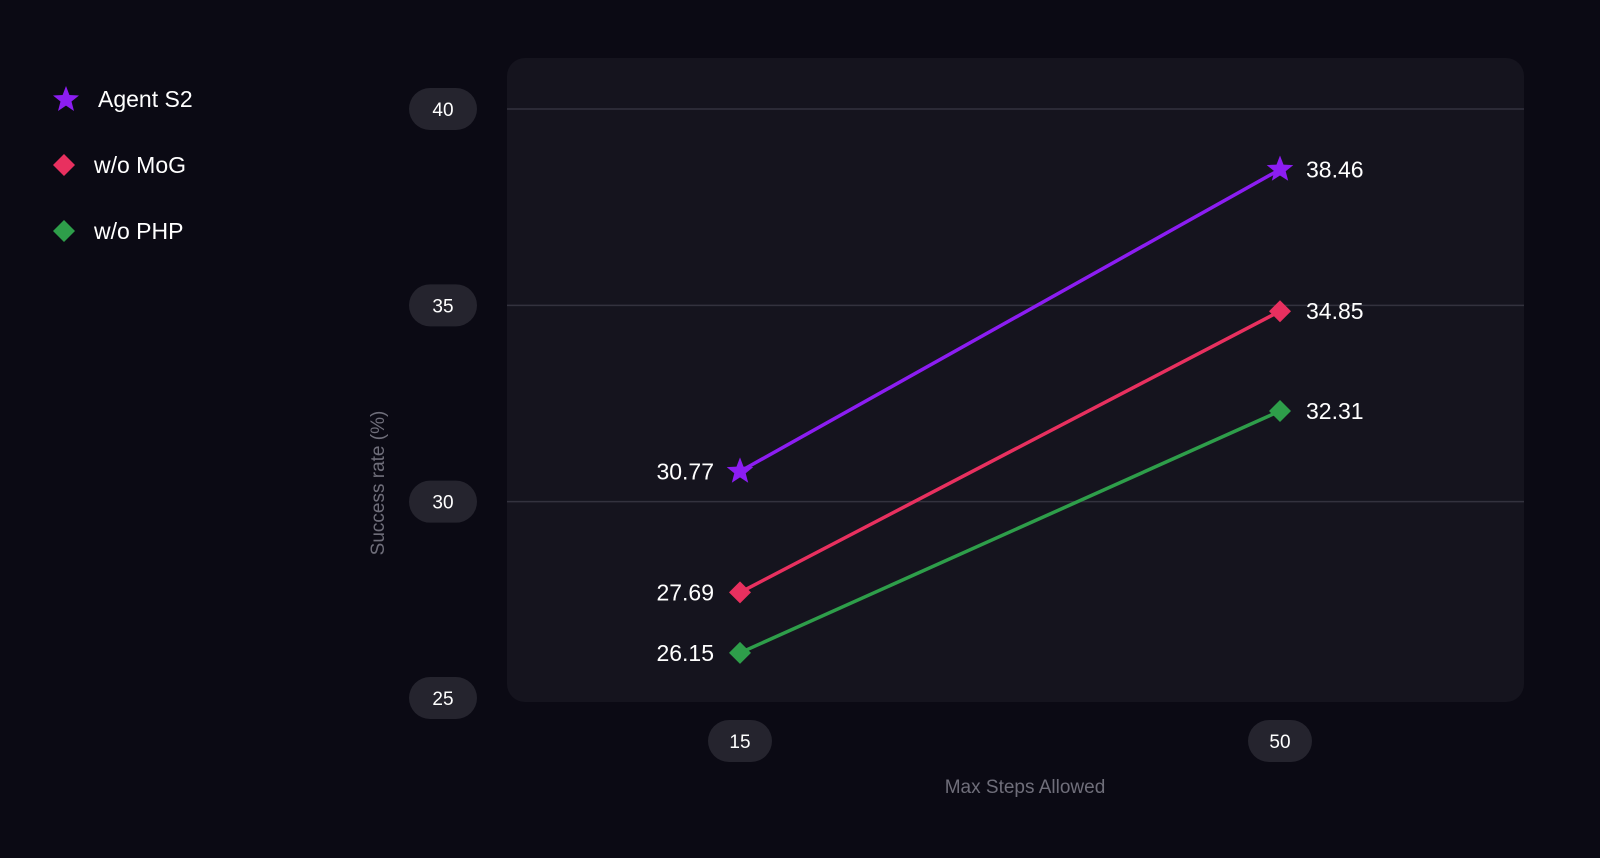  What do you see at coordinates (1335, 169) in the screenshot?
I see `data-label: 38.46` at bounding box center [1335, 169].